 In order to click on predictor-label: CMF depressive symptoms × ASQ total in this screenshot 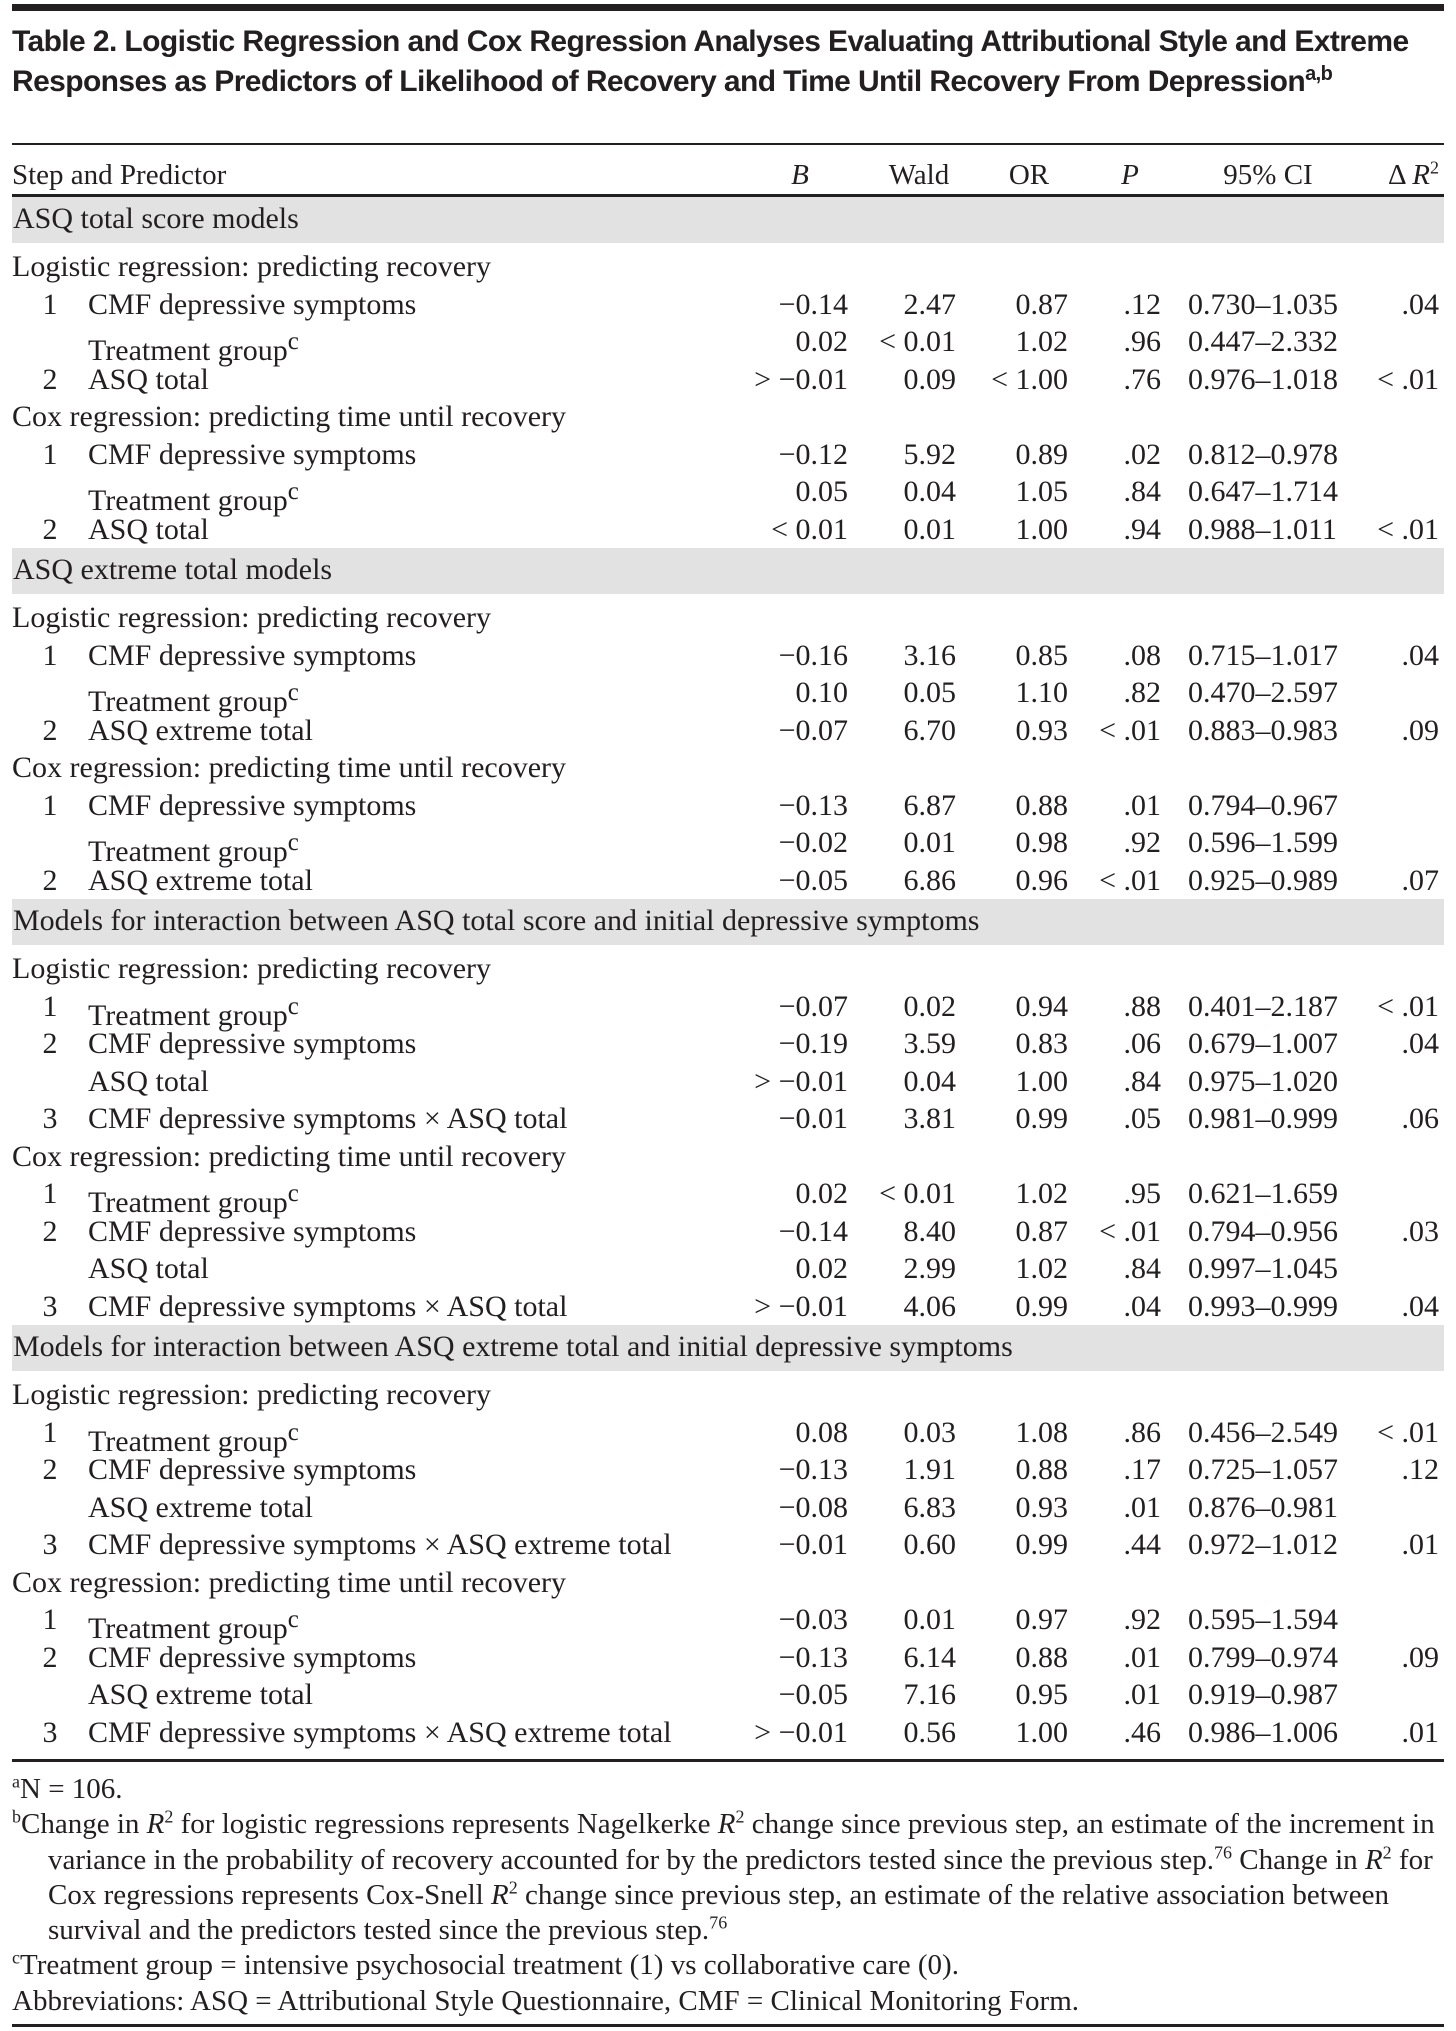, I will do `click(328, 1306)`.